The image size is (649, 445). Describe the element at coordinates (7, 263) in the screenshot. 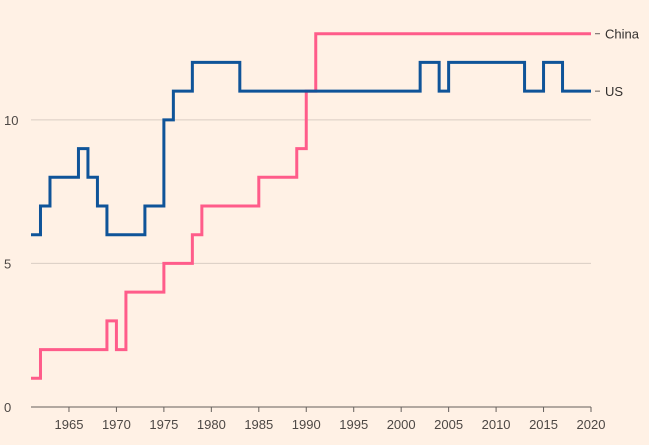

I see `y-tick-label-5: 5` at that location.